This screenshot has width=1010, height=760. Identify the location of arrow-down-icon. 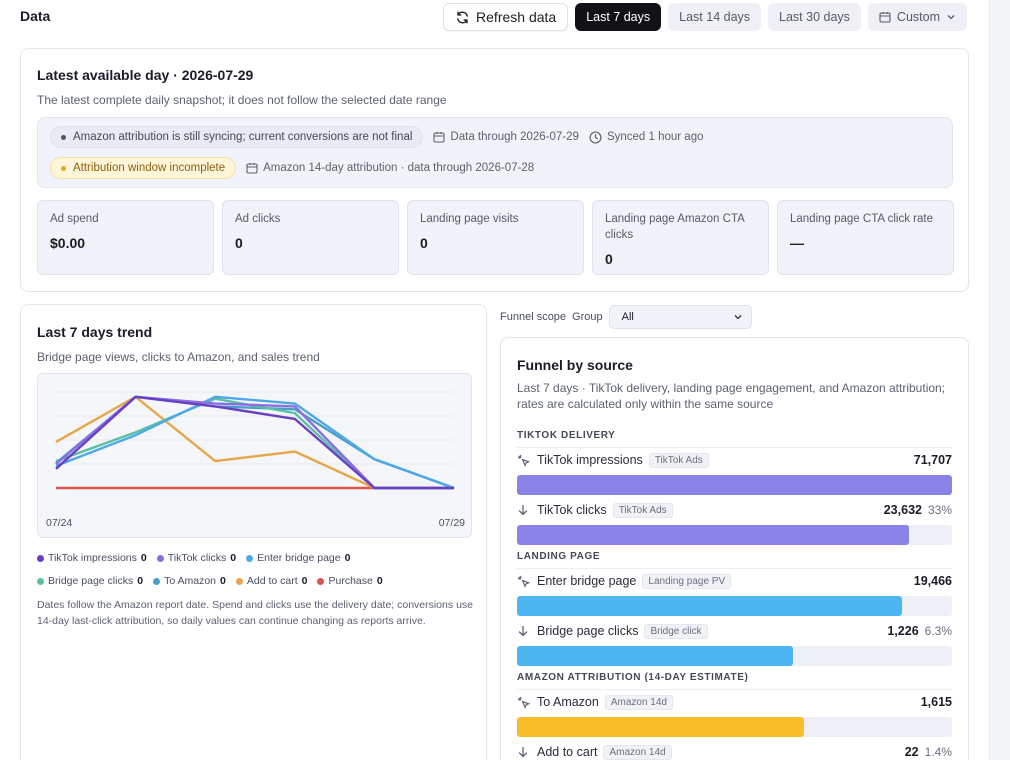
(524, 631).